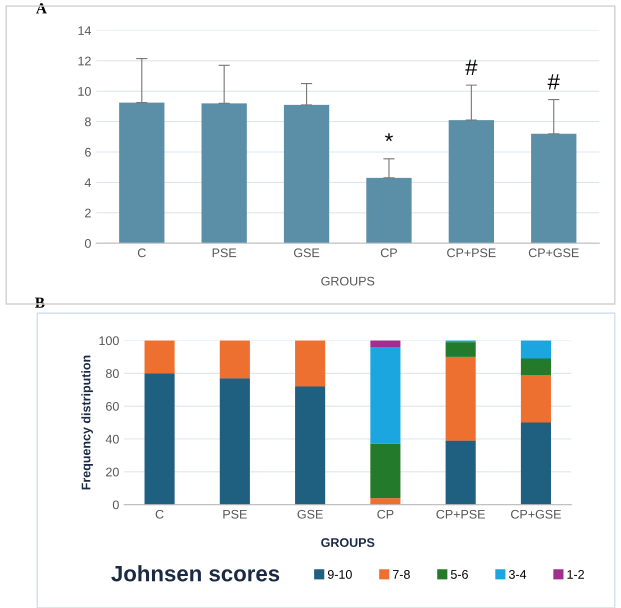 This screenshot has width=621, height=608. Describe the element at coordinates (401, 574) in the screenshot. I see `legend-label: 7-8` at that location.